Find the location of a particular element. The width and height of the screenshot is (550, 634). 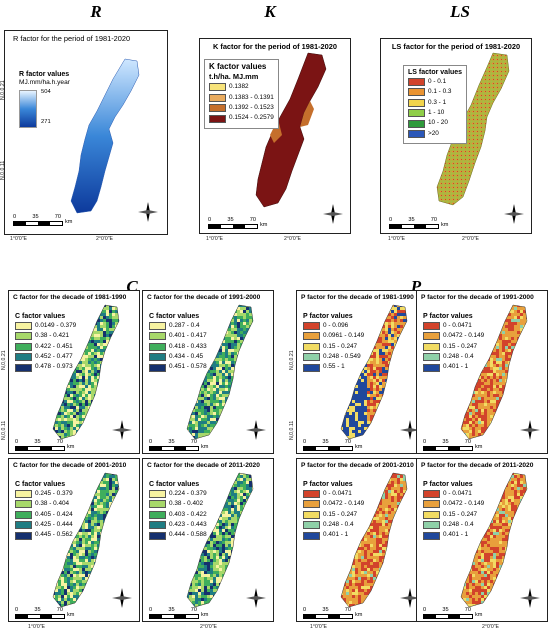

legend-item: 0.425 - 0.444 is located at coordinates (44, 525).